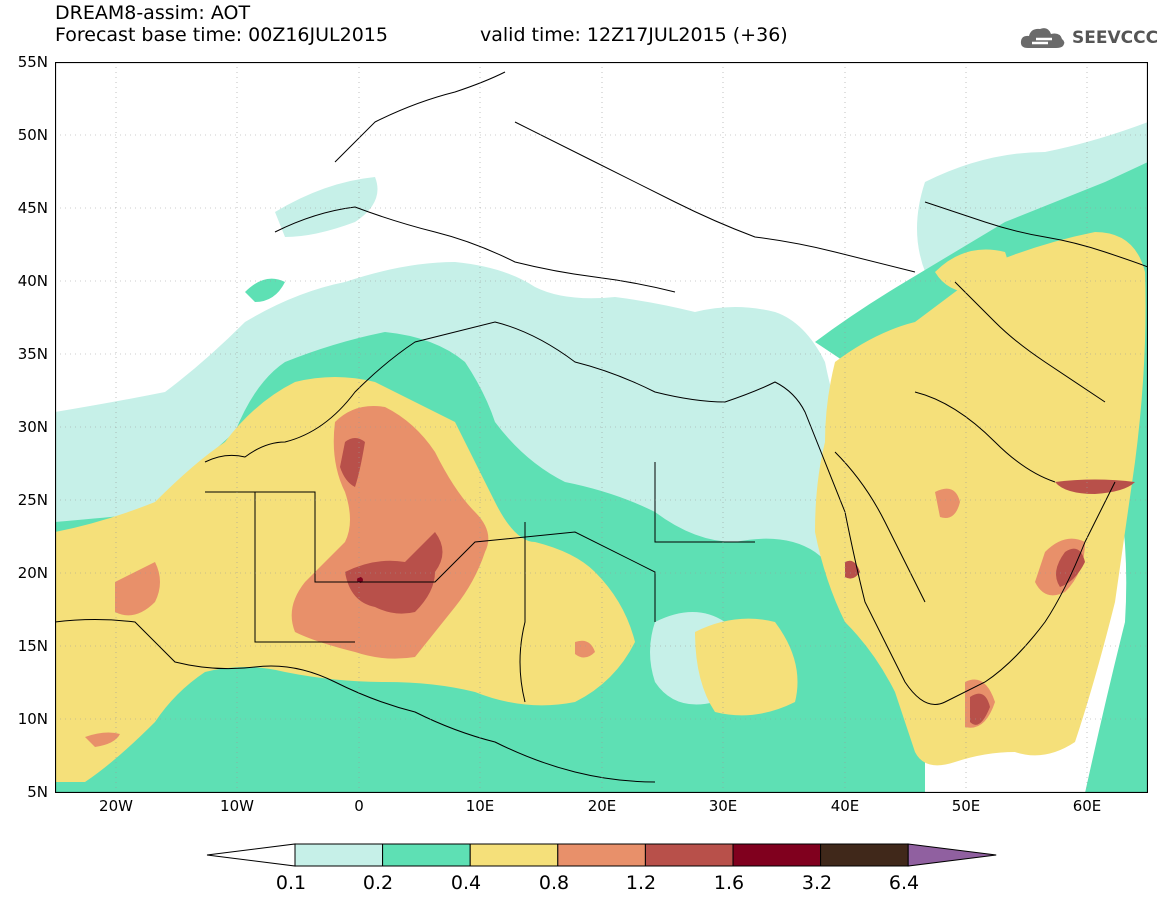  Describe the element at coordinates (32, 646) in the screenshot. I see `lat-label: 15N` at that location.